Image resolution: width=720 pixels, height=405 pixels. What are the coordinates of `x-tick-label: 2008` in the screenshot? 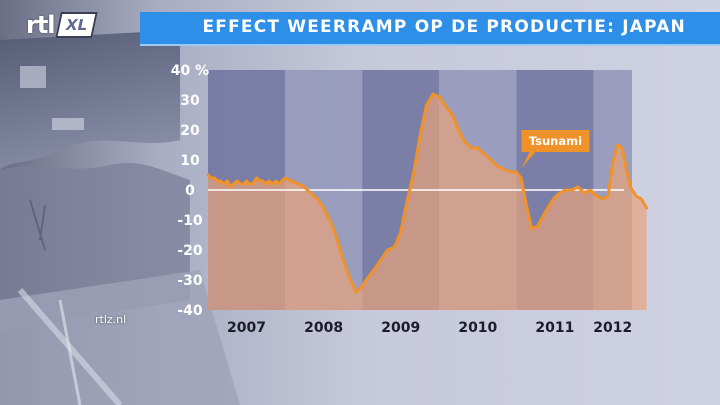 It's located at (323, 328).